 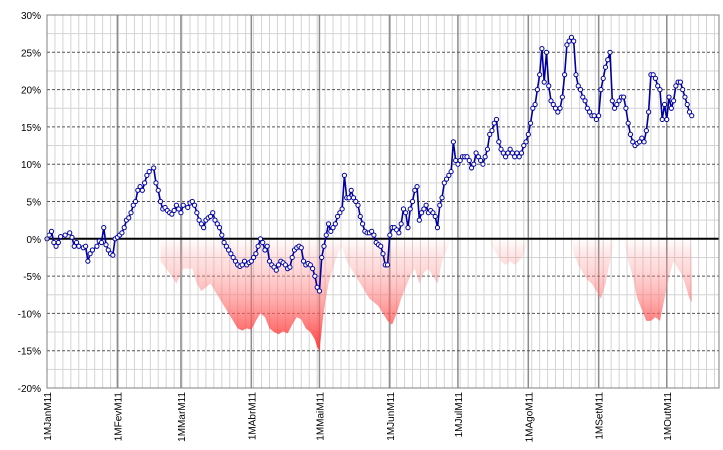 What do you see at coordinates (34, 203) in the screenshot?
I see `y-tick-label: 5%` at bounding box center [34, 203].